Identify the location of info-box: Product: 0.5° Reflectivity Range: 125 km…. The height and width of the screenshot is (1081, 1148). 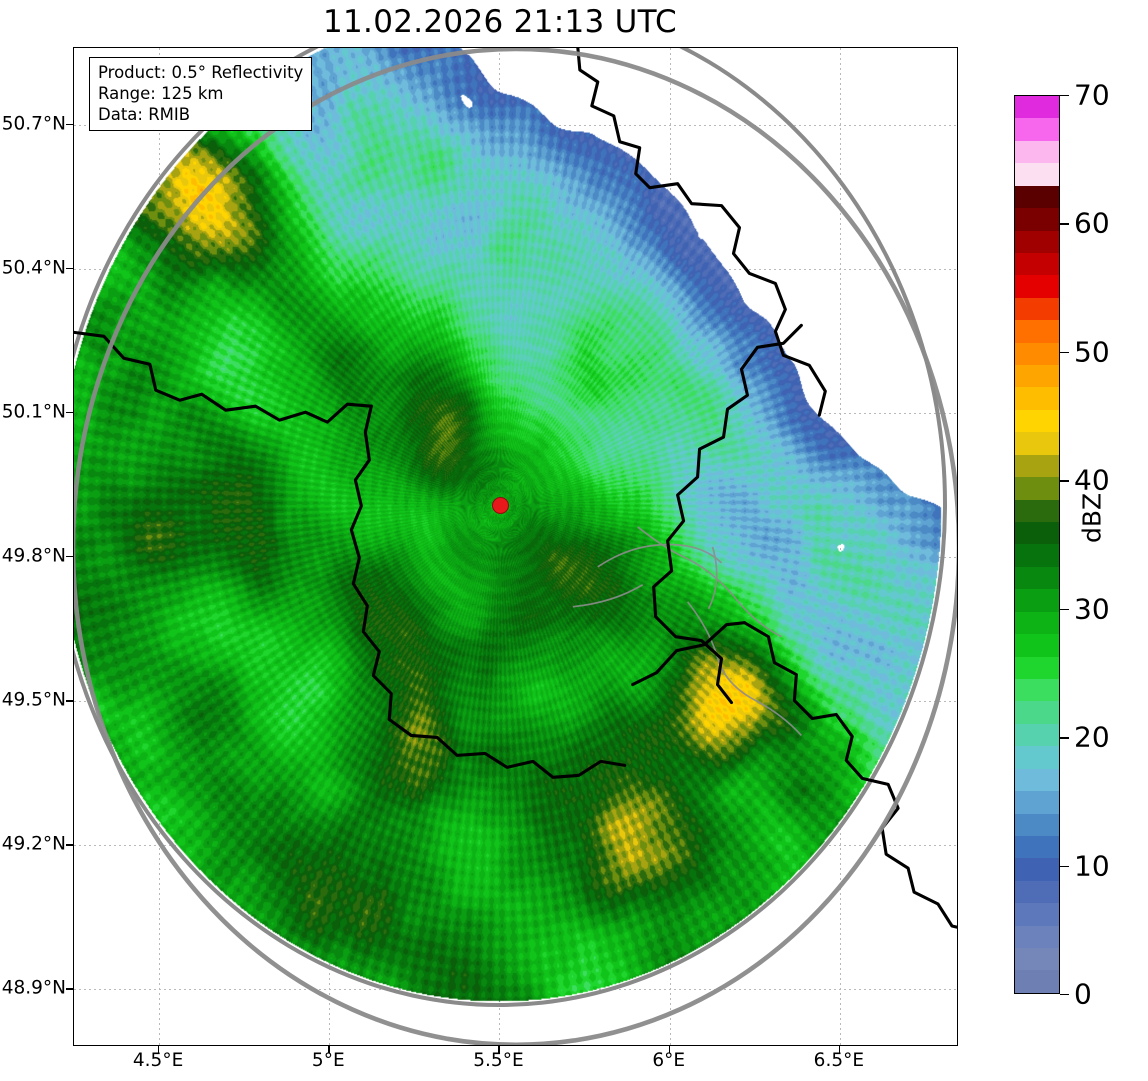
(201, 94).